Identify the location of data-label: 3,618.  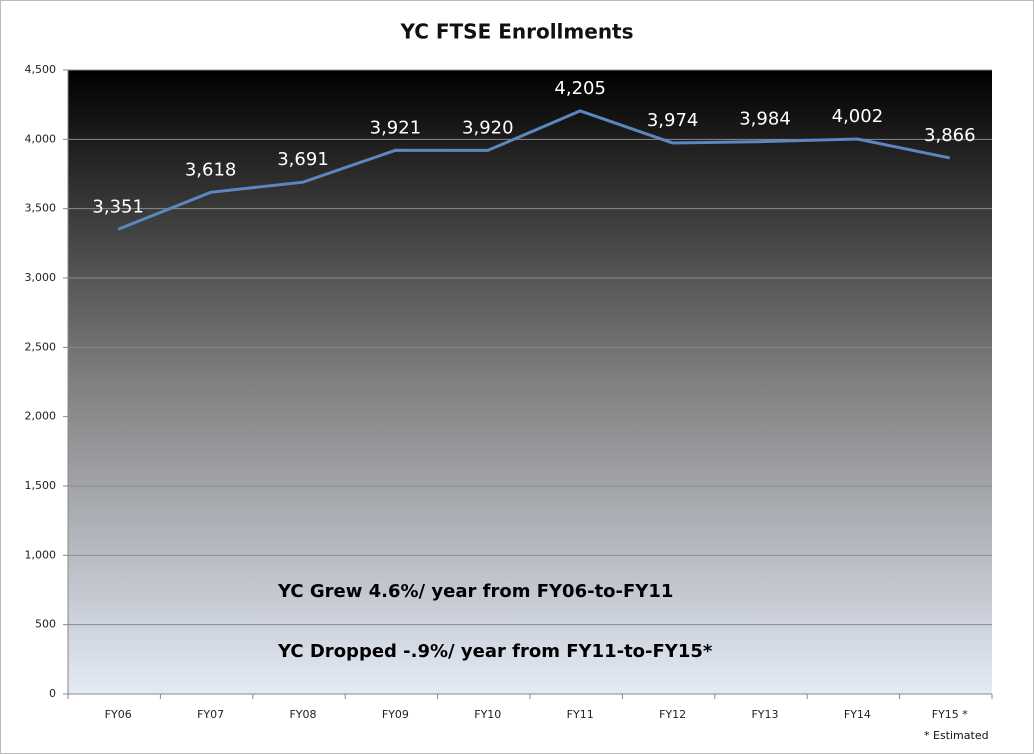
(211, 169).